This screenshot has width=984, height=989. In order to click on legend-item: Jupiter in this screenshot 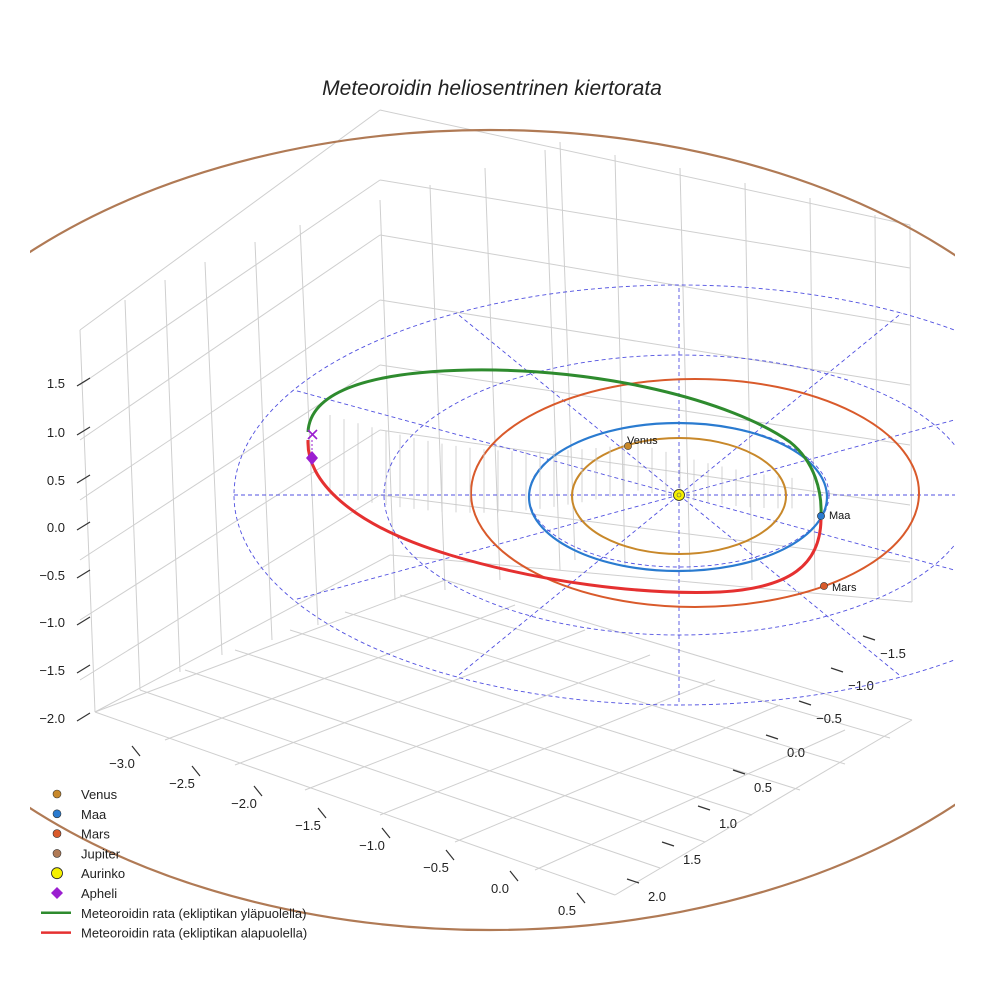, I will do `click(86, 853)`.